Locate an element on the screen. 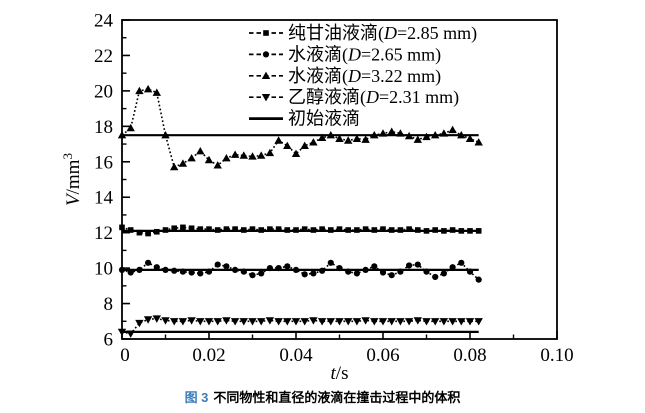 The width and height of the screenshot is (645, 413). legend-label: 水液滴(D=3.22 mm) is located at coordinates (364, 76).